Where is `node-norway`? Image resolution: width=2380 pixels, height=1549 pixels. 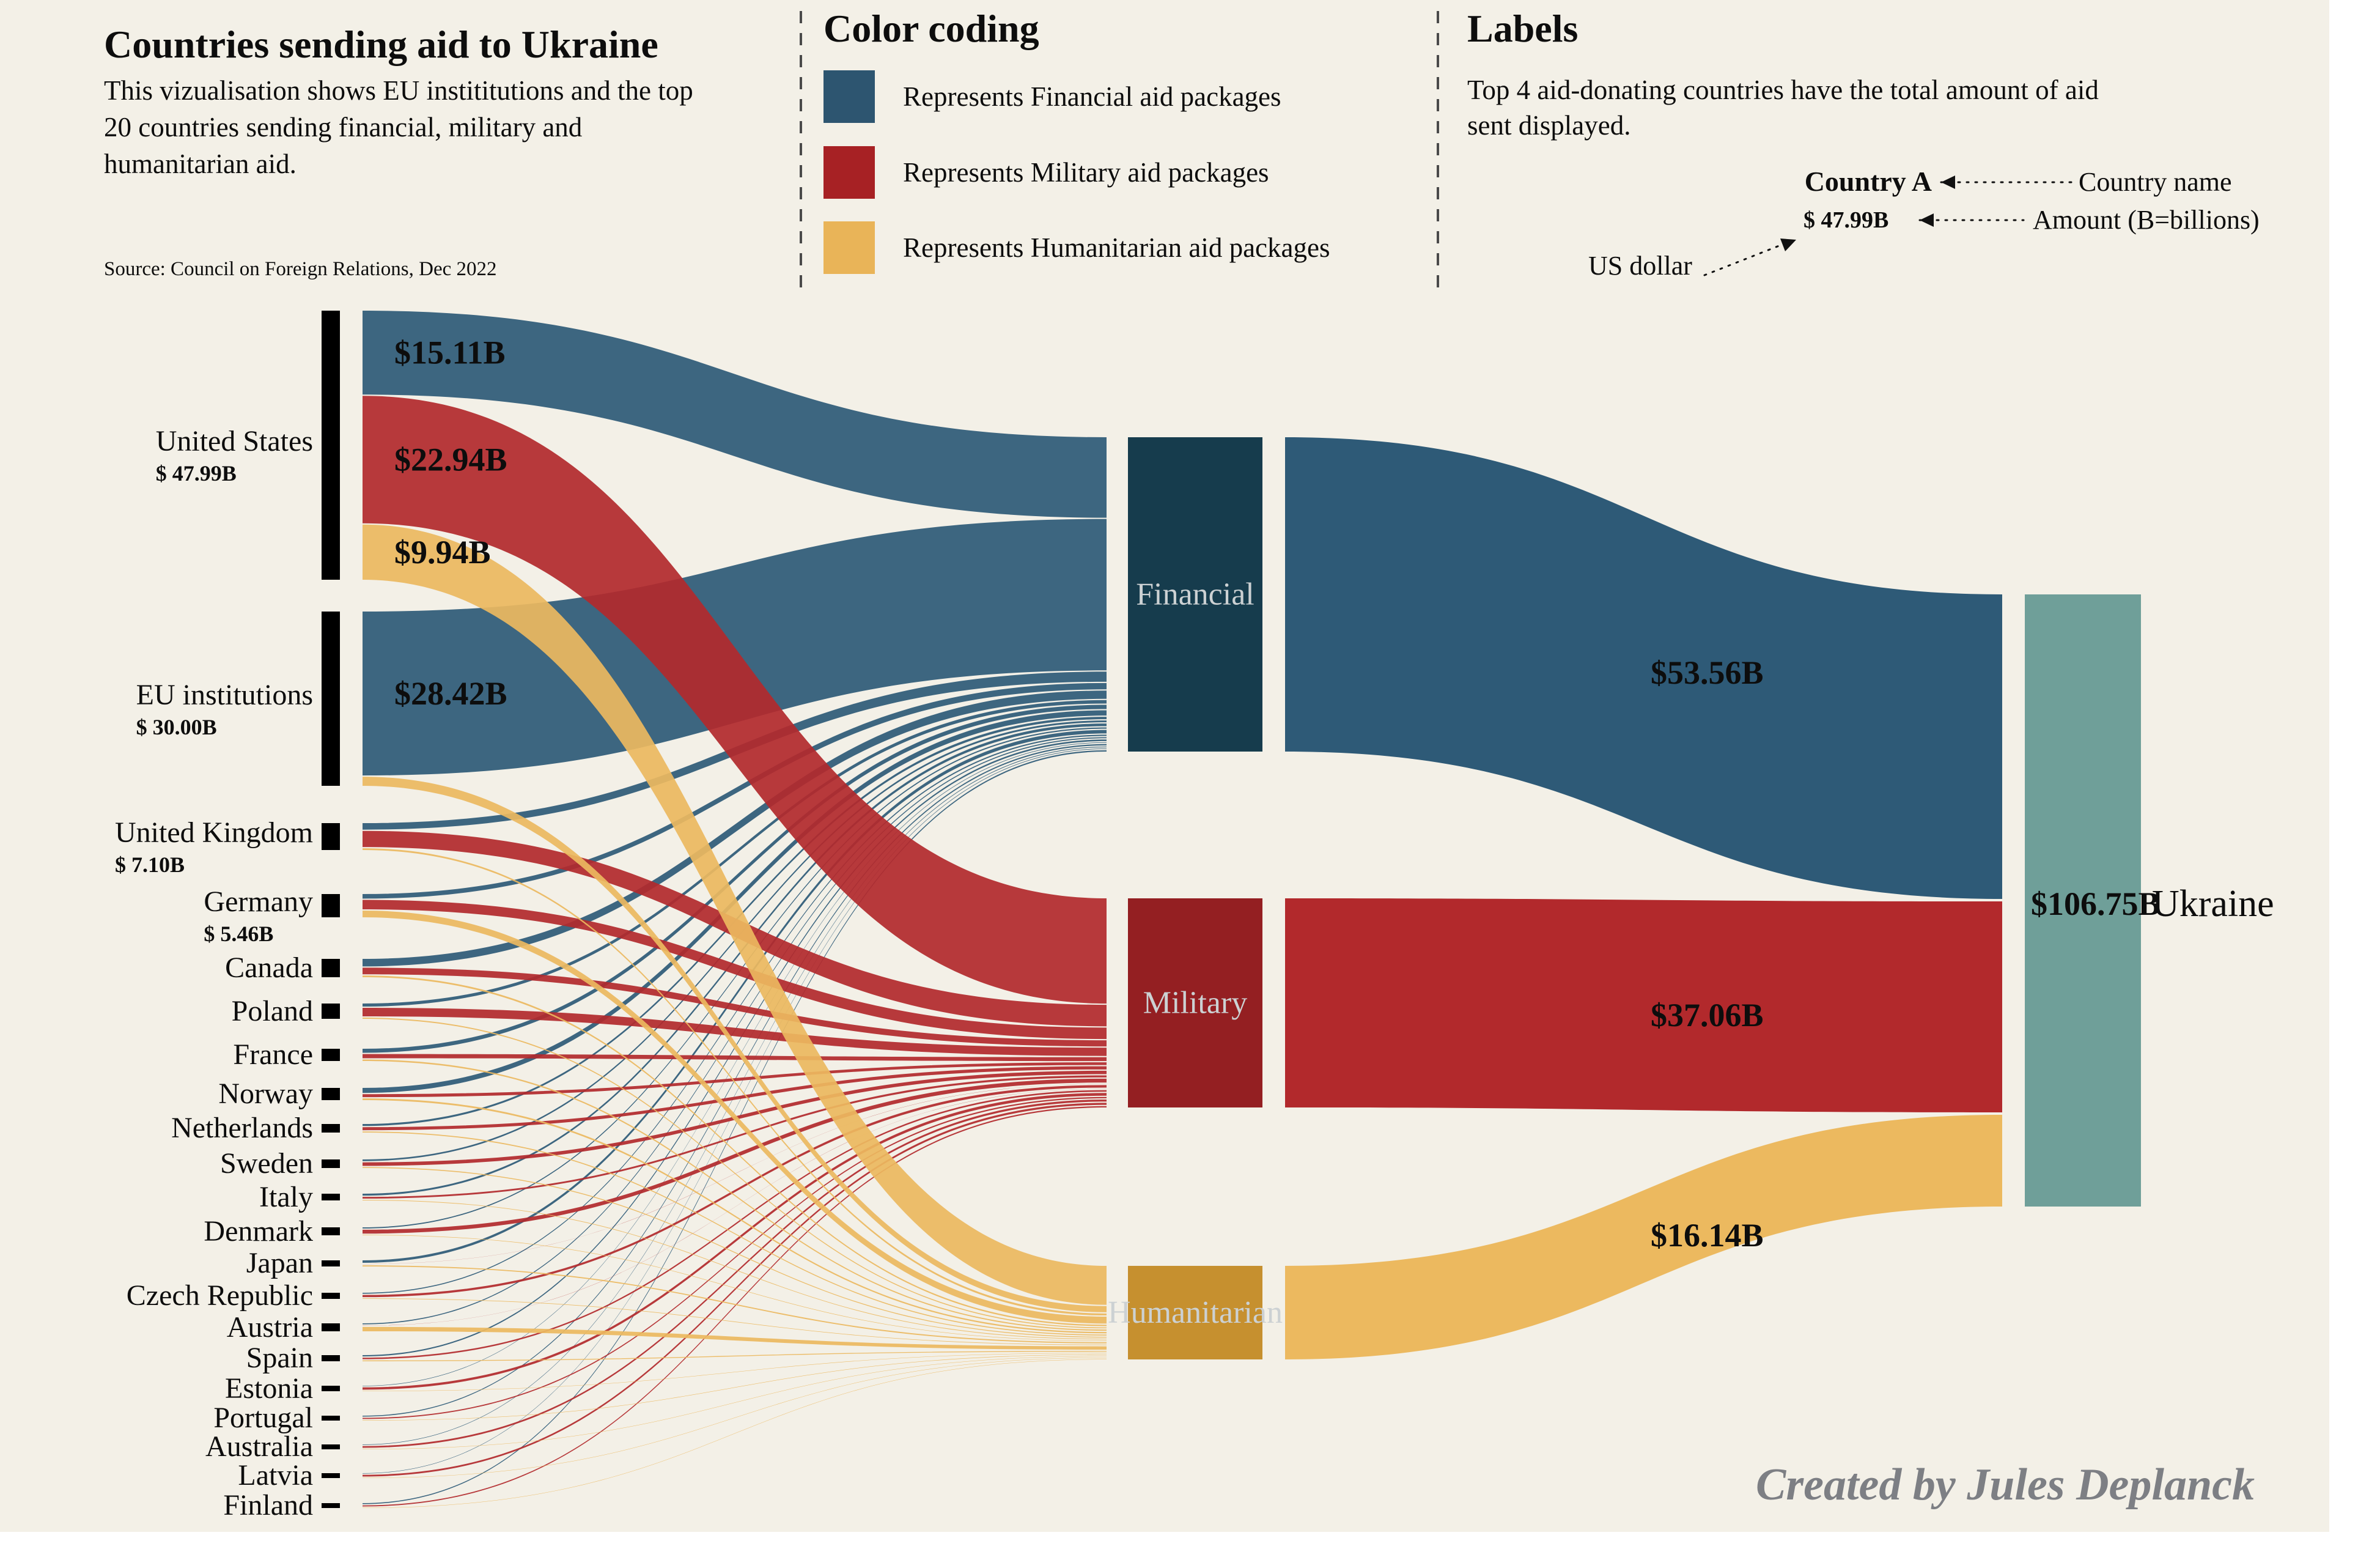
node-norway is located at coordinates (331, 1094).